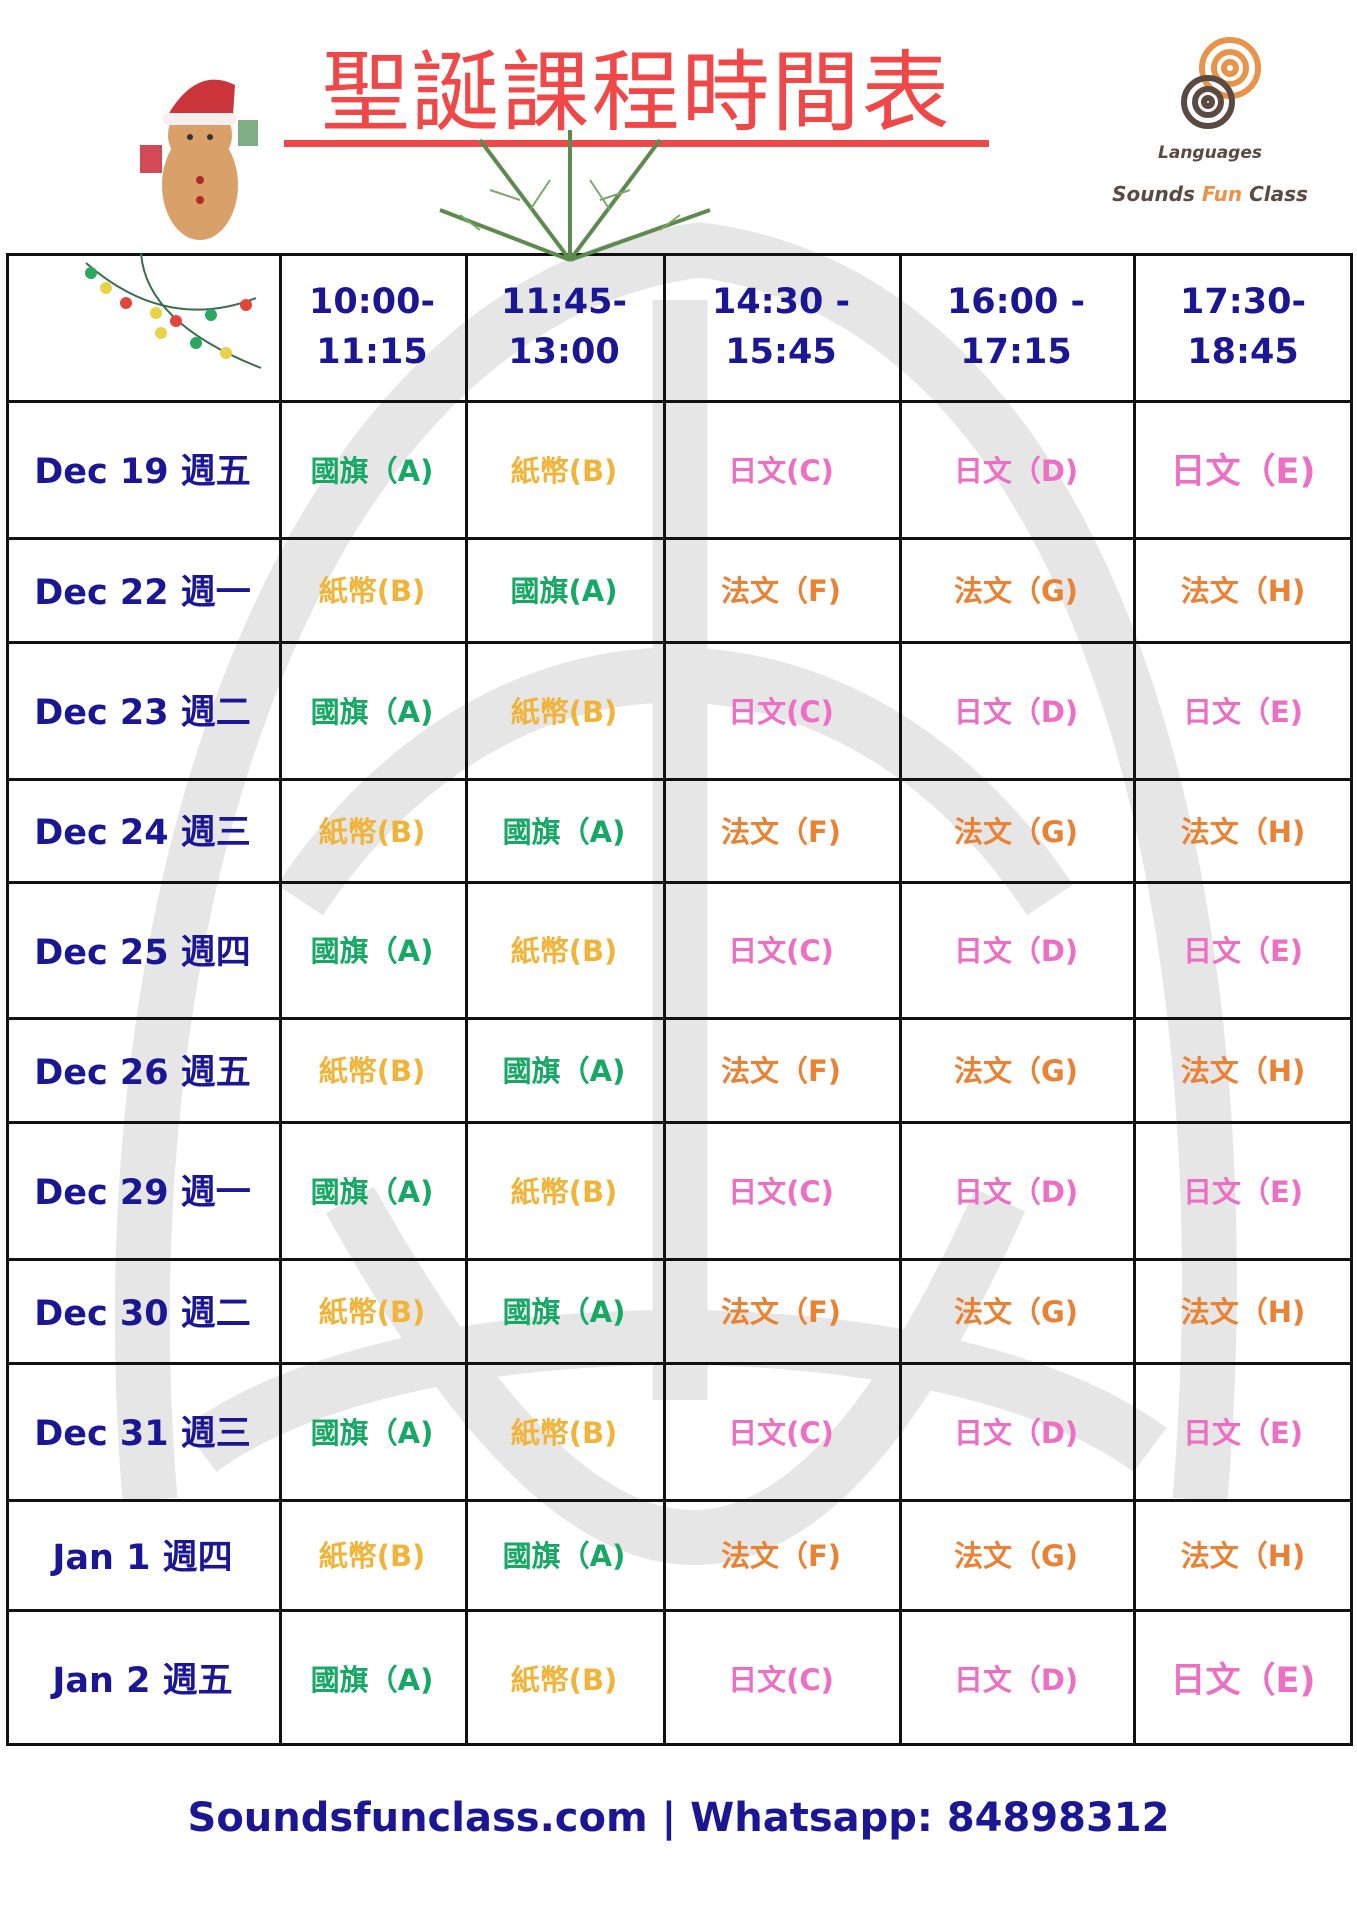 This screenshot has width=1357, height=1920. I want to click on brand-suffix: Class, so click(1275, 194).